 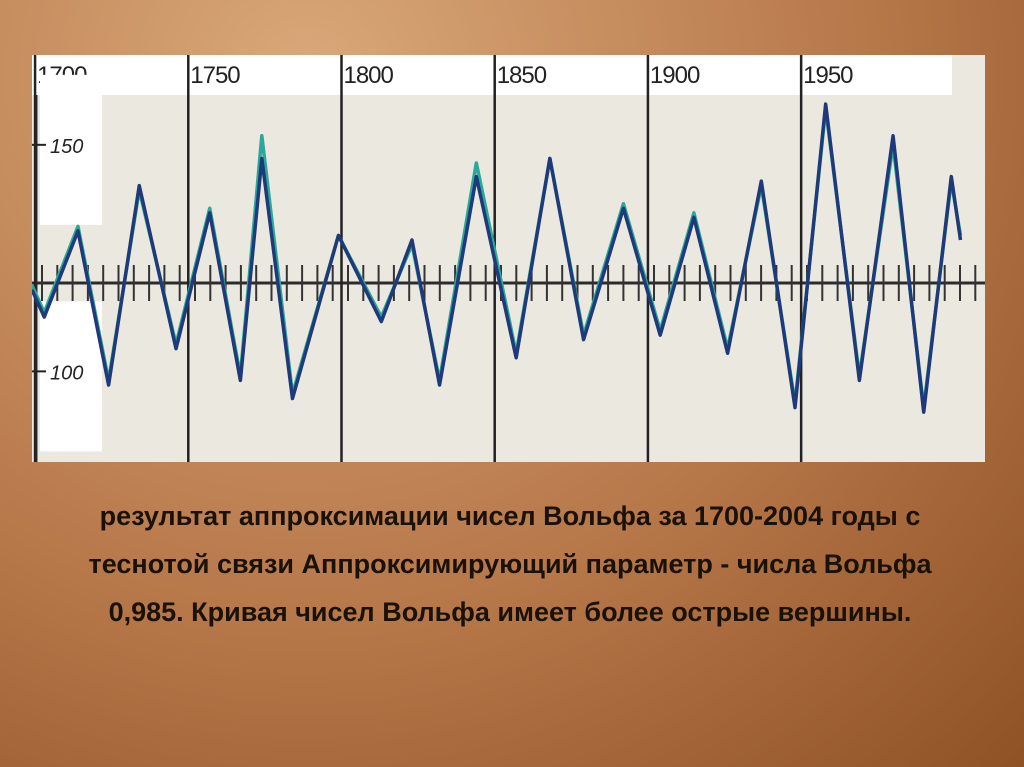 I want to click on x-tick-label: 1750, so click(x=215, y=75).